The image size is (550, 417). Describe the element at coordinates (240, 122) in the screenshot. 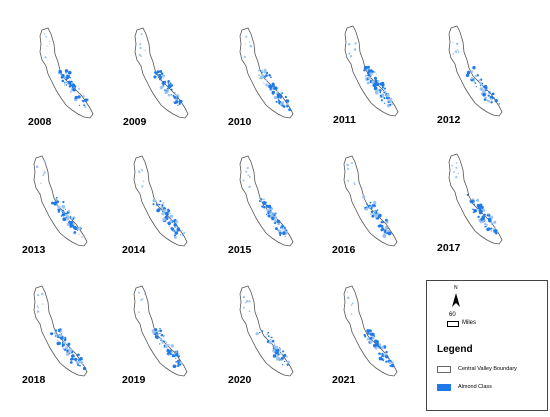

I see `year-label: 2010` at that location.